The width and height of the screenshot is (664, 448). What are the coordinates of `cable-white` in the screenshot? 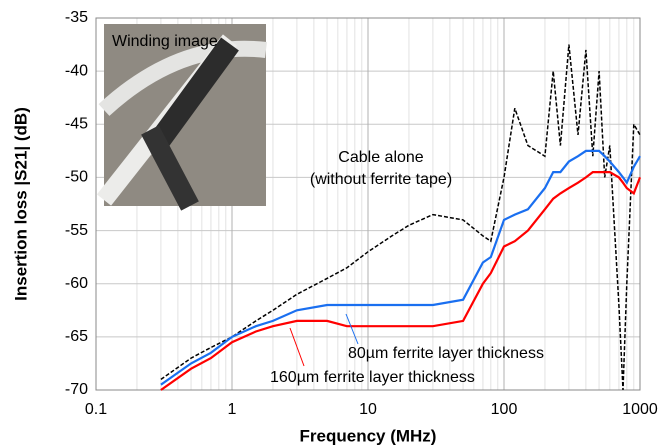 It's located at (182, 78).